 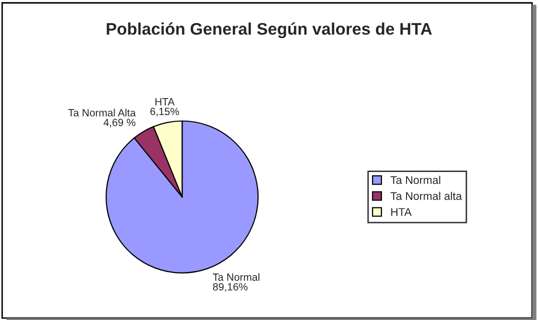 I want to click on data-label: Ta Normal 89,16%, so click(x=236, y=282).